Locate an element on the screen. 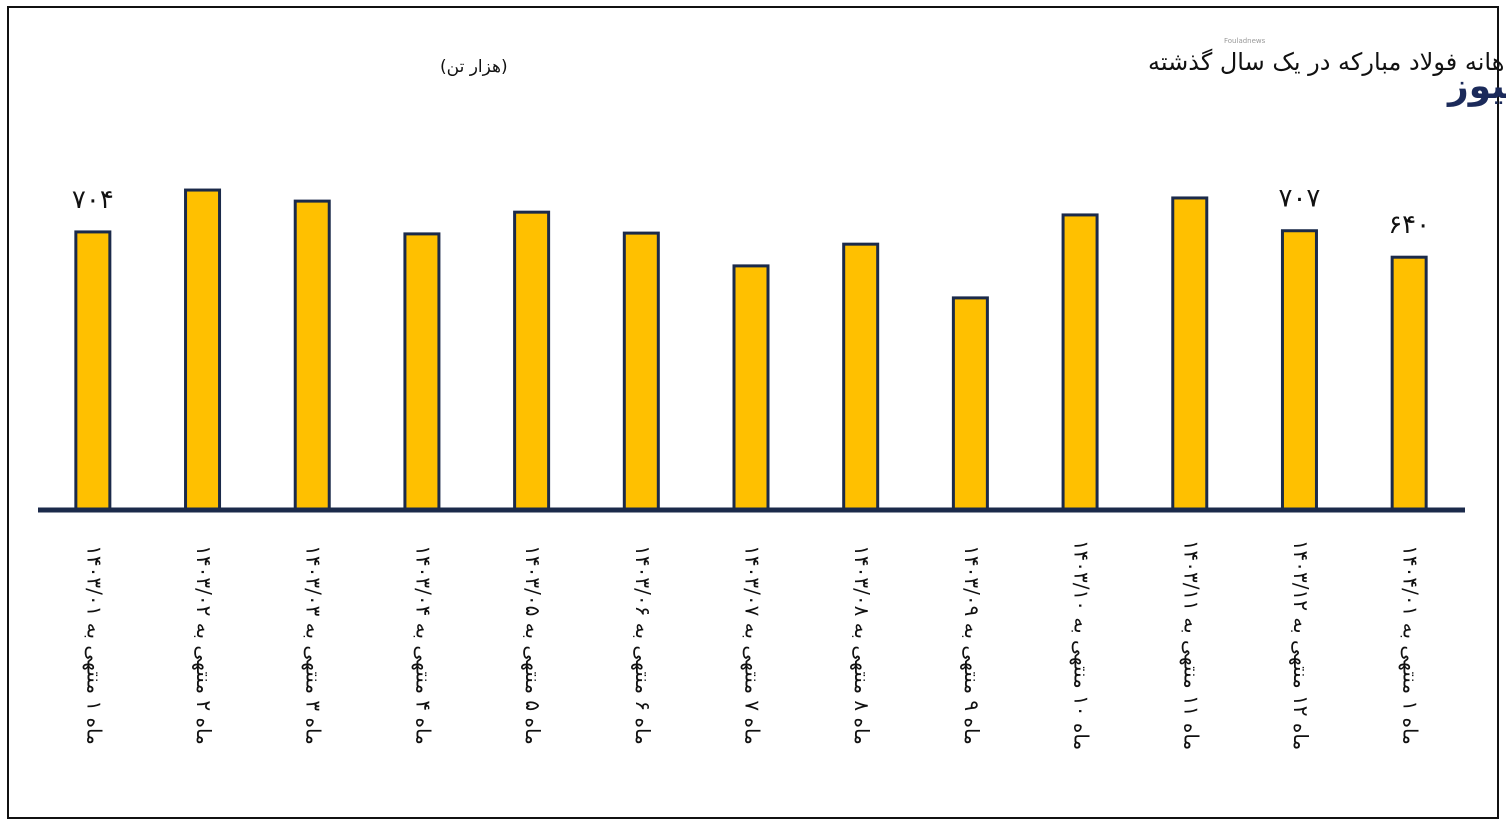  x-tick-label: ماه ۴ منتهی به ۱۴۰۳/۰۴ is located at coordinates (423, 645).